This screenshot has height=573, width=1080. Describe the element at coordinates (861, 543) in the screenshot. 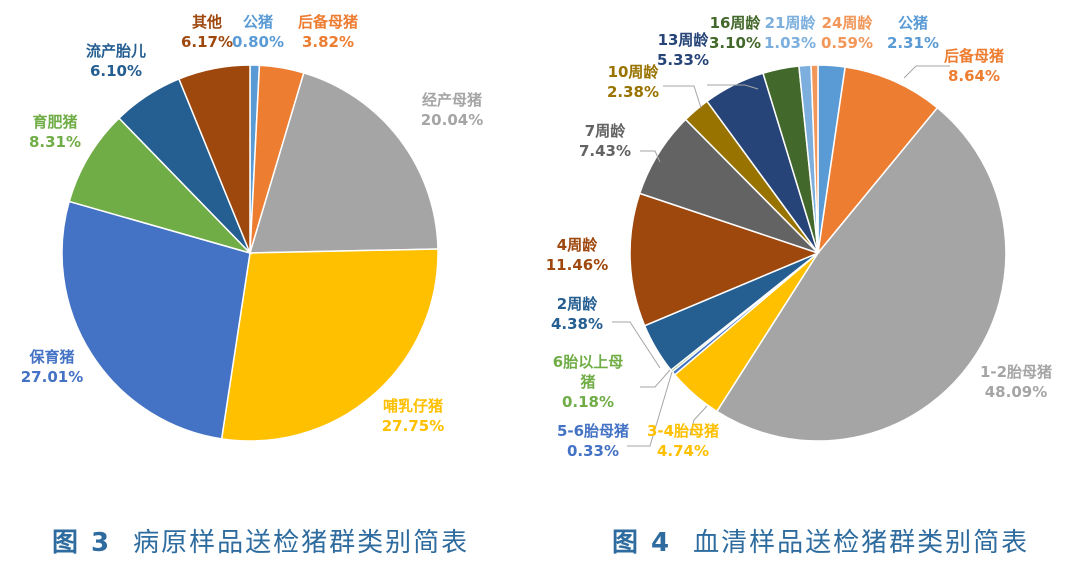

I see `caption-figure-4-title: 血清样品送检猪群类别简表` at that location.